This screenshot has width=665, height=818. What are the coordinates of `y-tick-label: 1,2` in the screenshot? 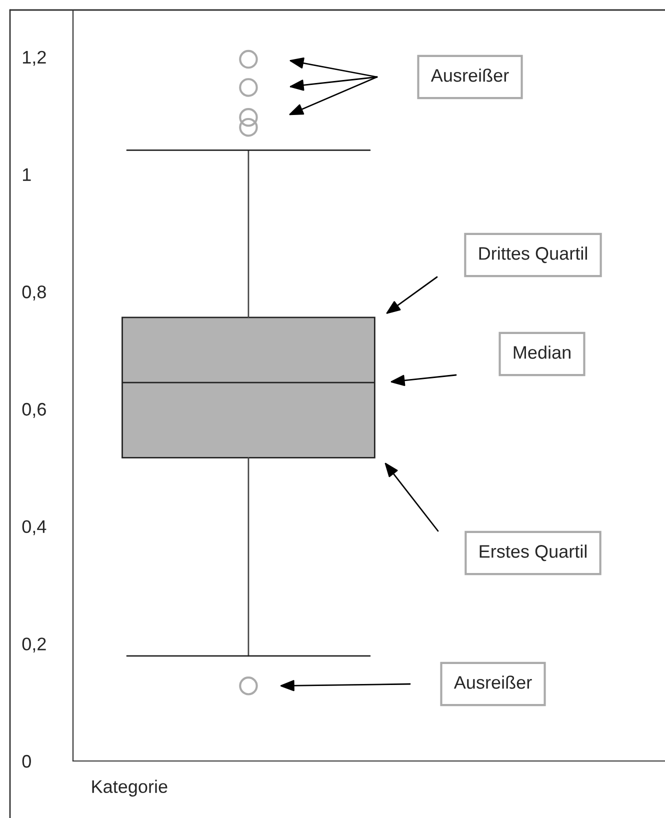 It's located at (34, 58).